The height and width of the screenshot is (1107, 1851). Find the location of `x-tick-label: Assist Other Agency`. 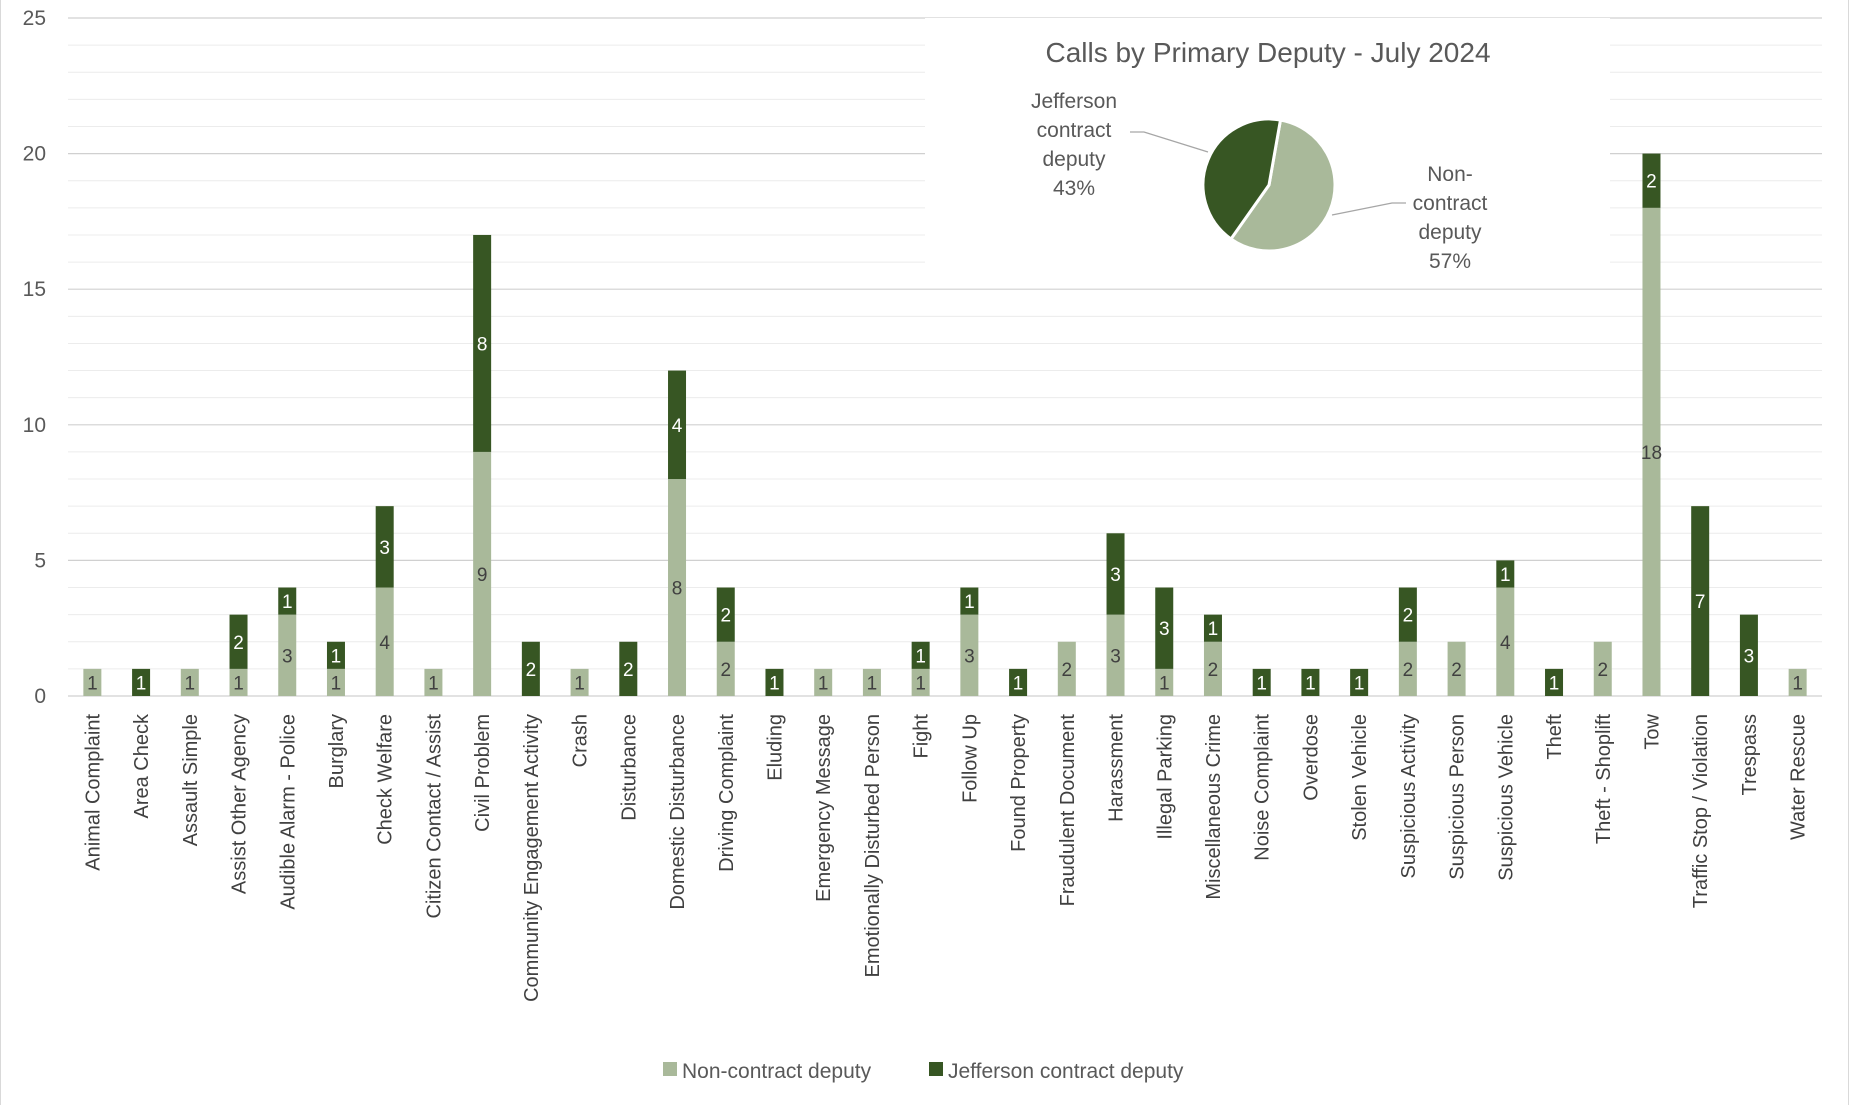

x-tick-label: Assist Other Agency is located at coordinates (240, 804).